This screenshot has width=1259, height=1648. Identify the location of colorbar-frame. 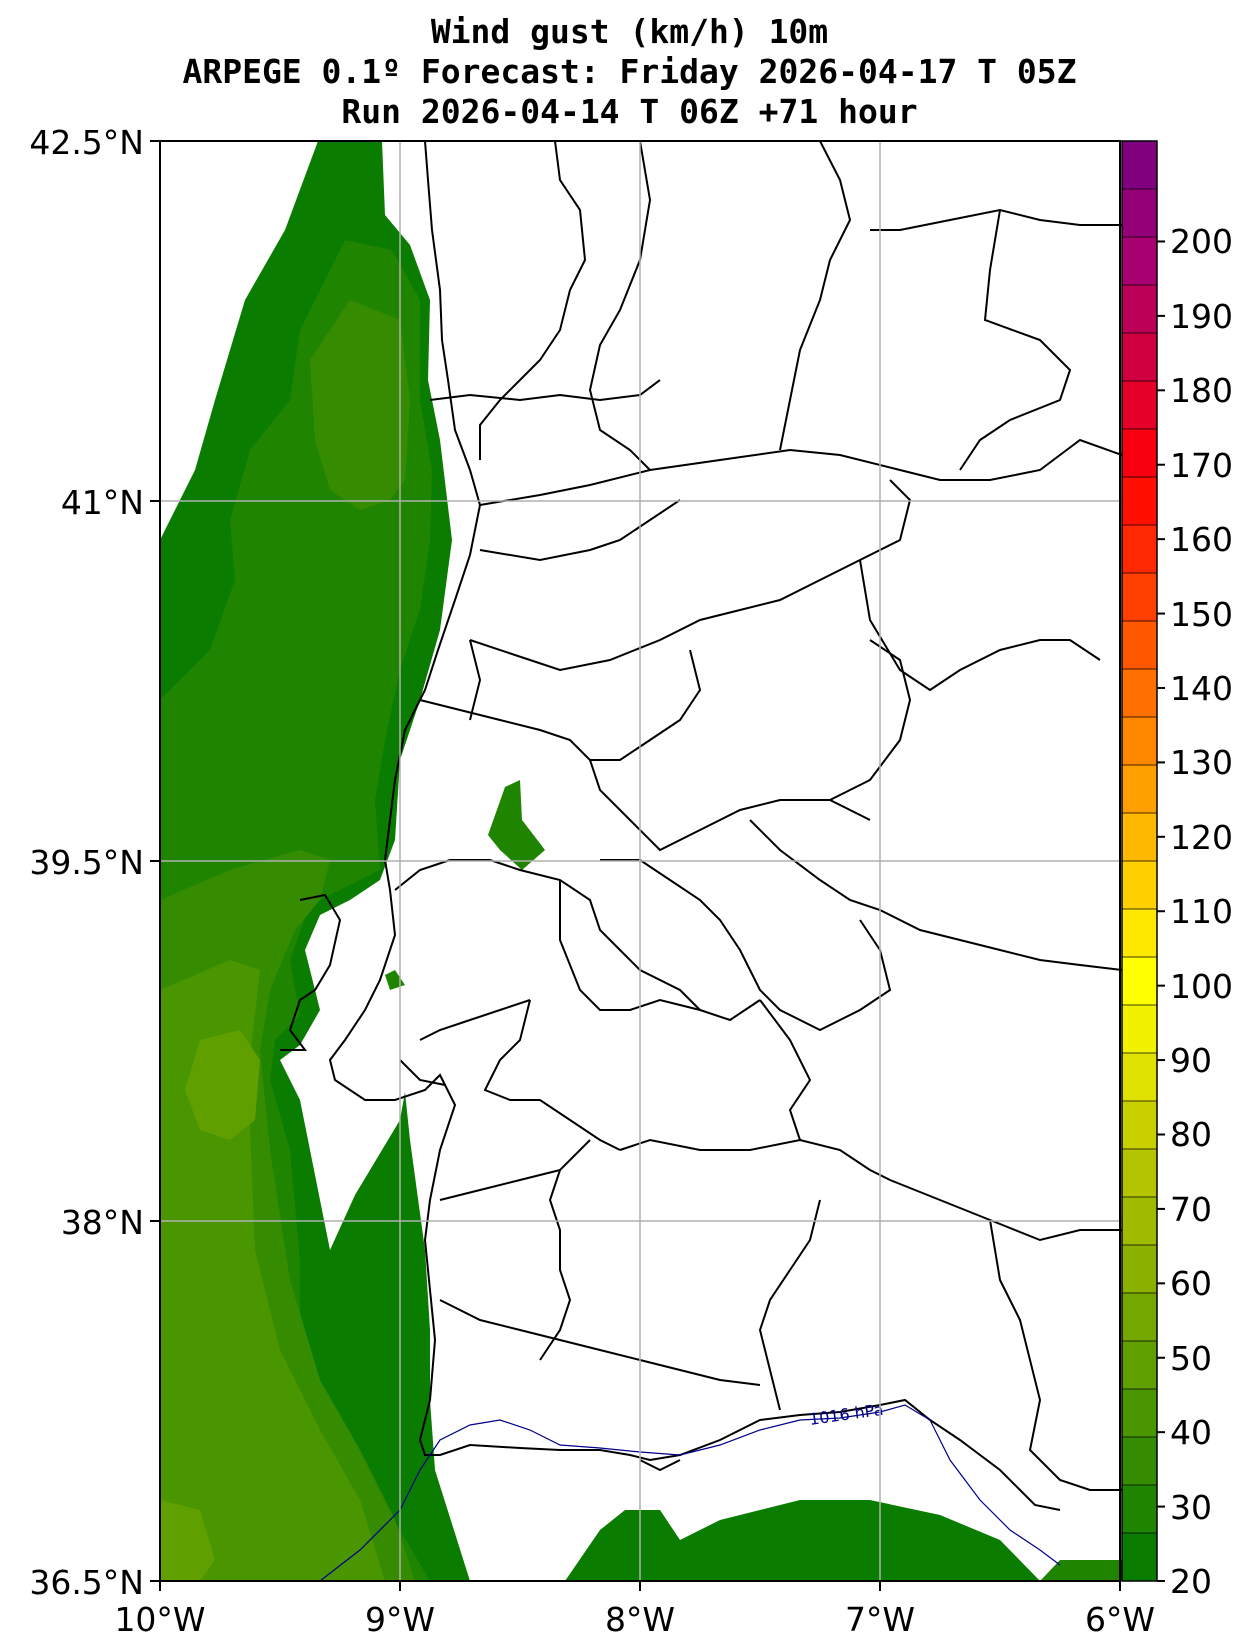
(1139, 861).